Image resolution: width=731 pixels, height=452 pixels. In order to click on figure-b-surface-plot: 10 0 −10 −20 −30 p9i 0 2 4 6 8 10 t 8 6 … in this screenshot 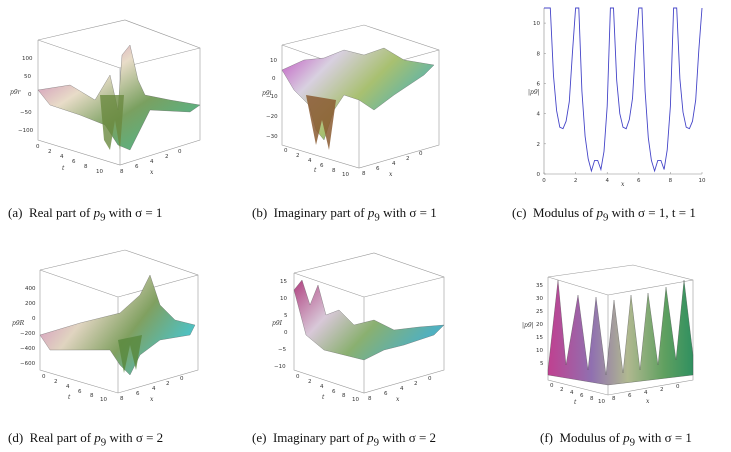, I will do `click(351, 101)`.